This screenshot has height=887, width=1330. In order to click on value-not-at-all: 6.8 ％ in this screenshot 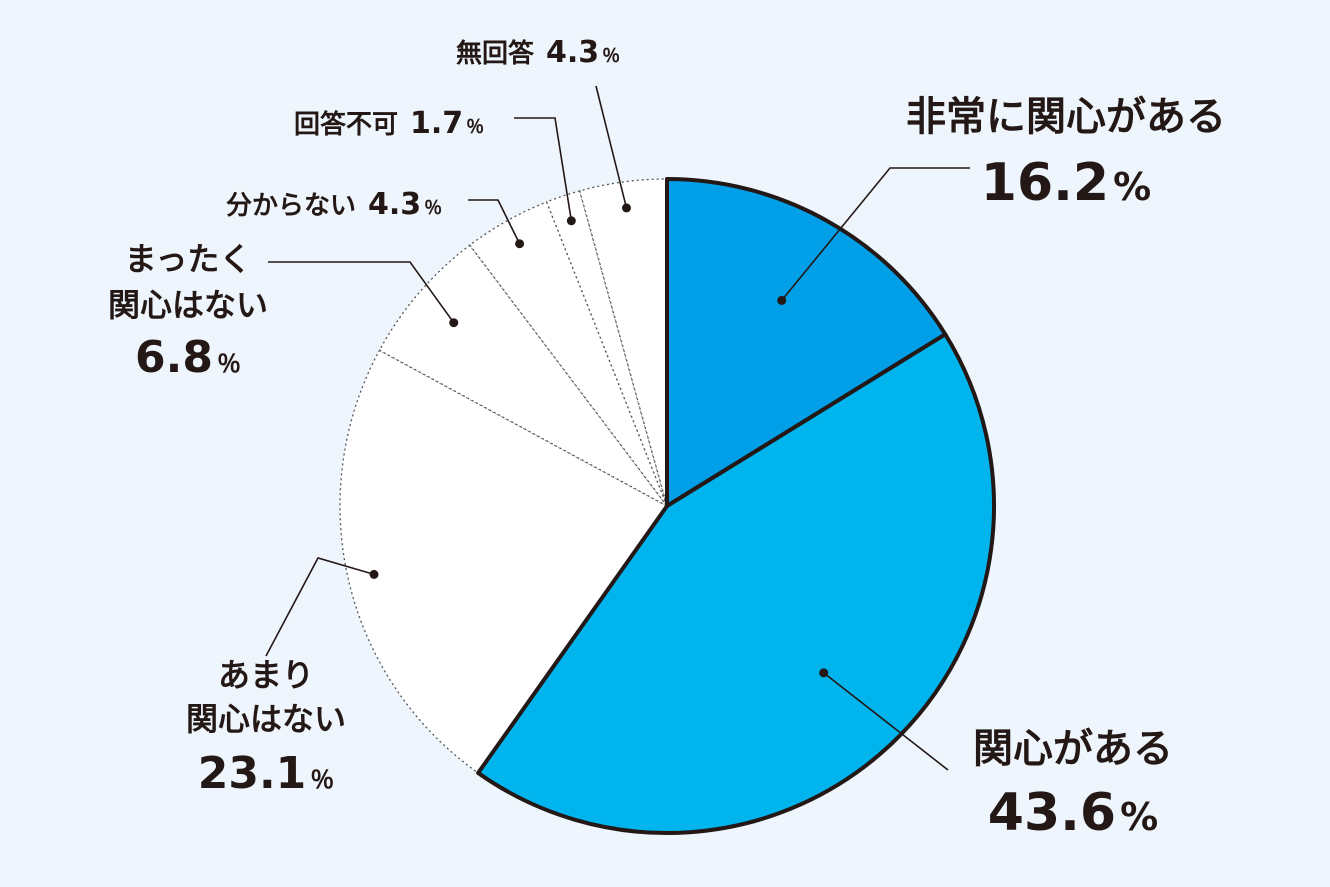, I will do `click(188, 357)`.